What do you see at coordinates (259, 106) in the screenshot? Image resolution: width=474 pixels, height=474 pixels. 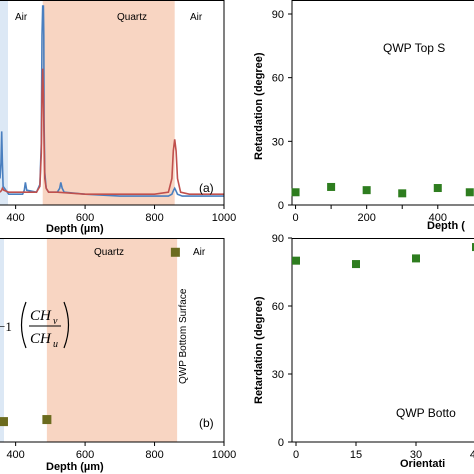 I see `panel-c-y-axis-label: Retardation (degree)` at bounding box center [259, 106].